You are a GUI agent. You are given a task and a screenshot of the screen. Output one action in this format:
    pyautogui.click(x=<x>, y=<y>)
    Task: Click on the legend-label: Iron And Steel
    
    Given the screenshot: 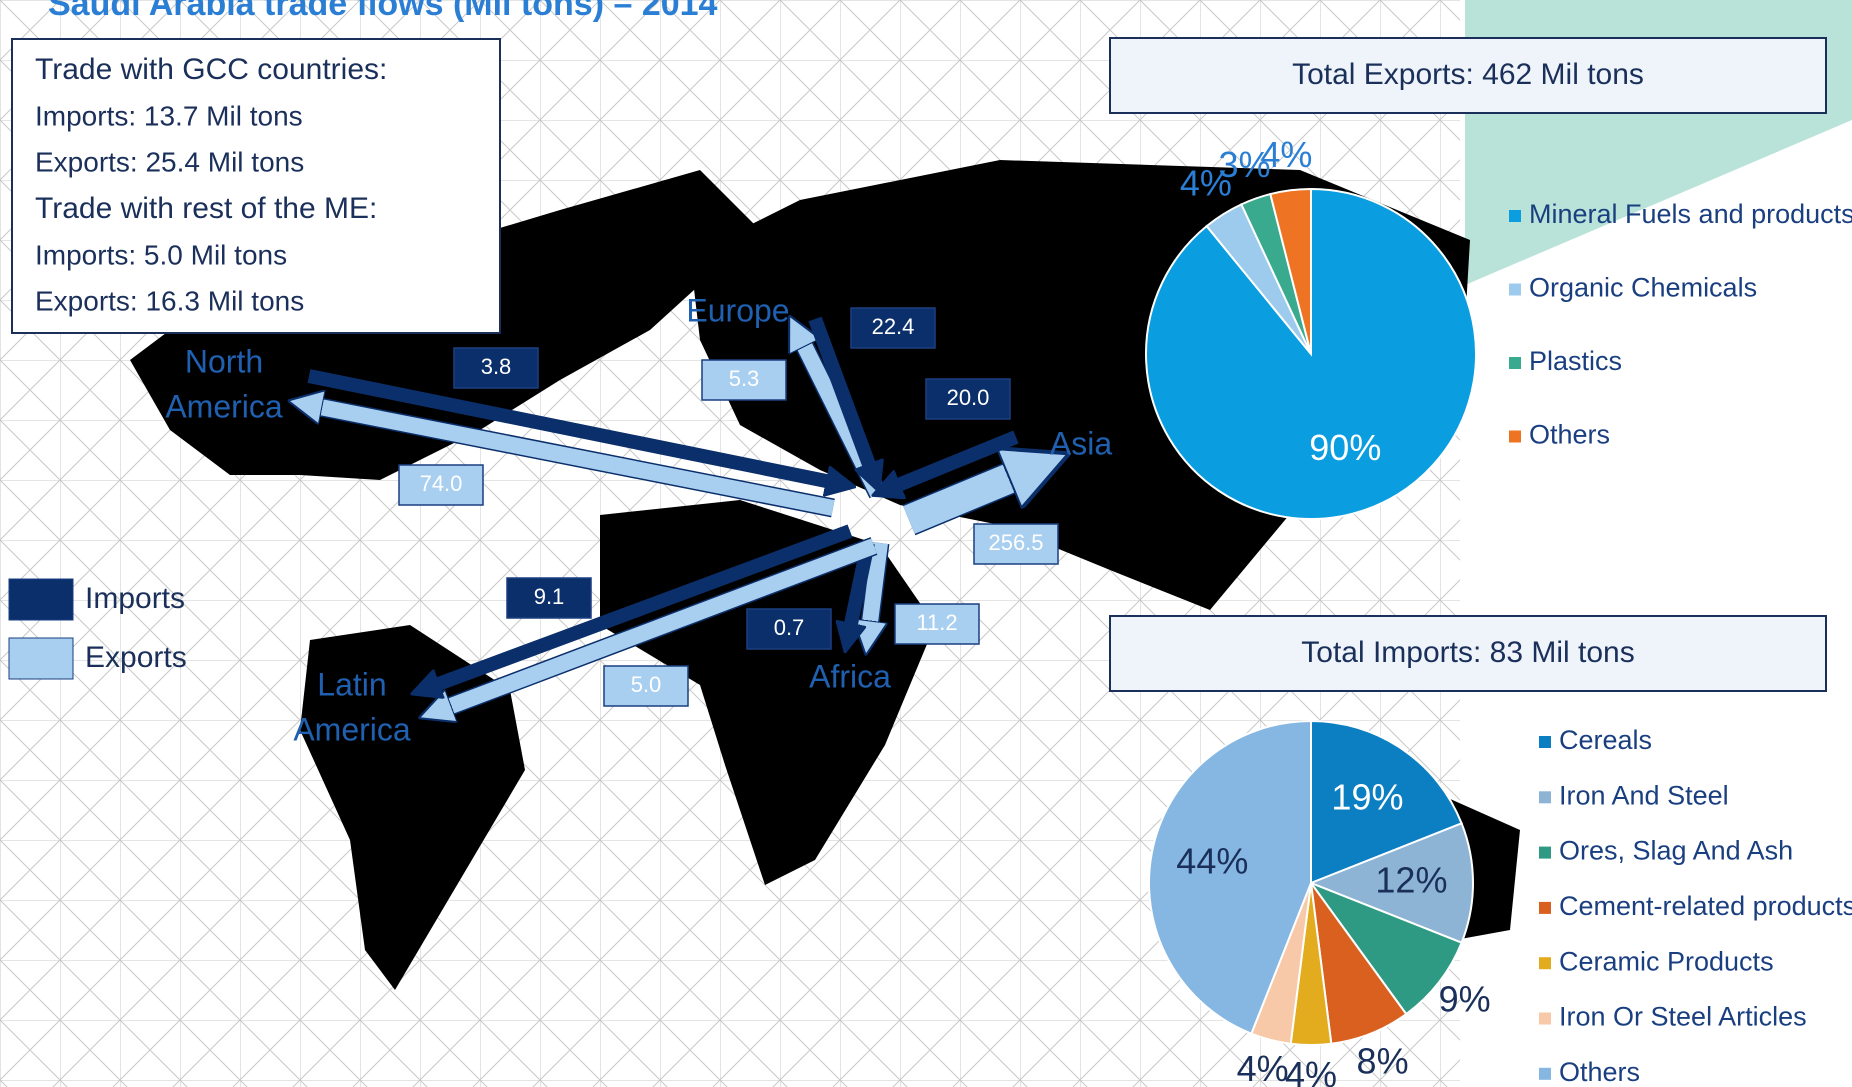 What is the action you would take?
    pyautogui.click(x=1644, y=795)
    